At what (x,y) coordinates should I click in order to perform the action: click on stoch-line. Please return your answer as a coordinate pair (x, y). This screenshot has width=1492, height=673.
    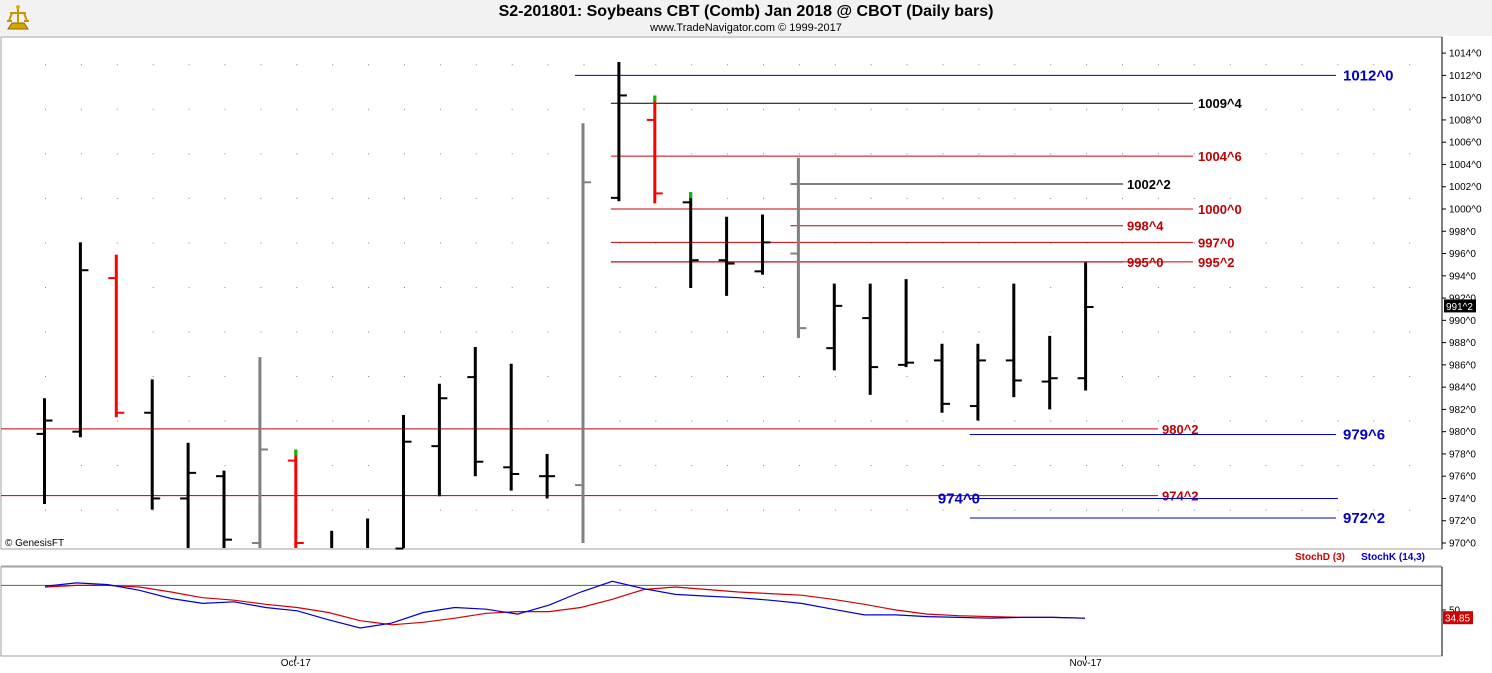
    Looking at the image, I should click on (565, 605).